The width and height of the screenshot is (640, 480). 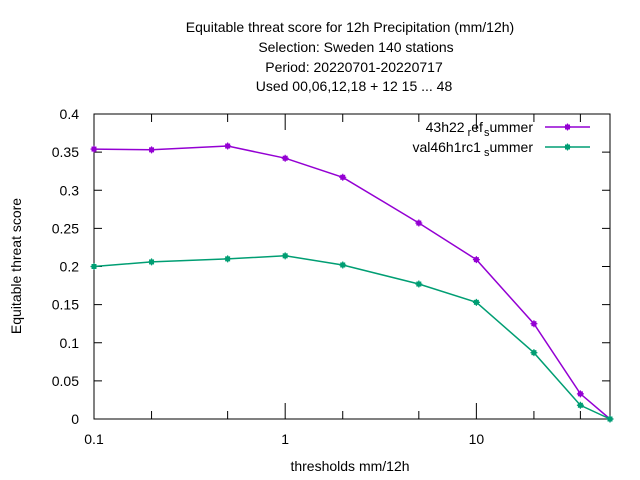 I want to click on y-tick-label: 0.3, so click(x=70, y=190).